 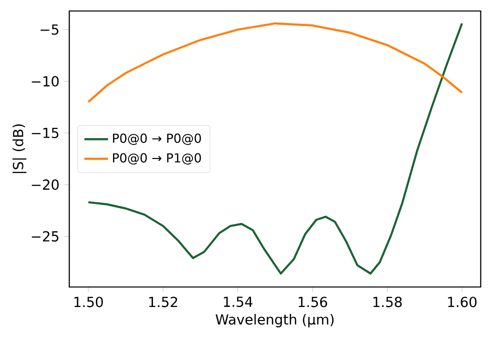 What do you see at coordinates (88, 302) in the screenshot?
I see `x-tick-label: 1.50` at bounding box center [88, 302].